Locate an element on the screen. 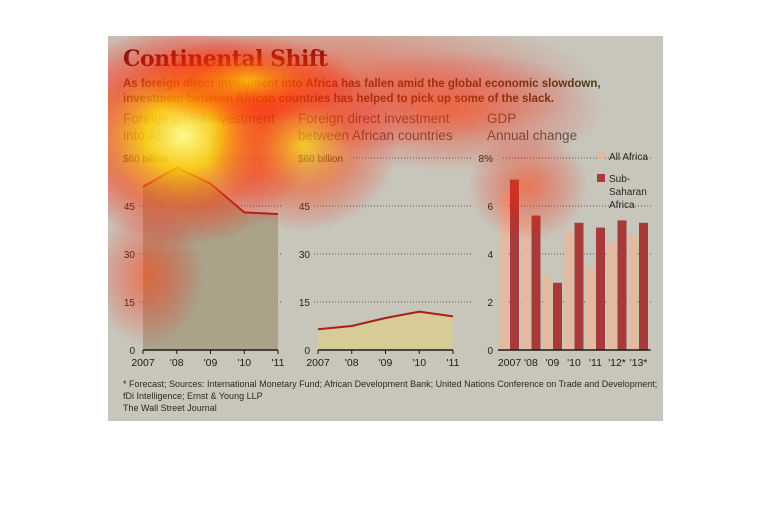 The image size is (770, 516). legend-swatch-all-africa is located at coordinates (601, 156).